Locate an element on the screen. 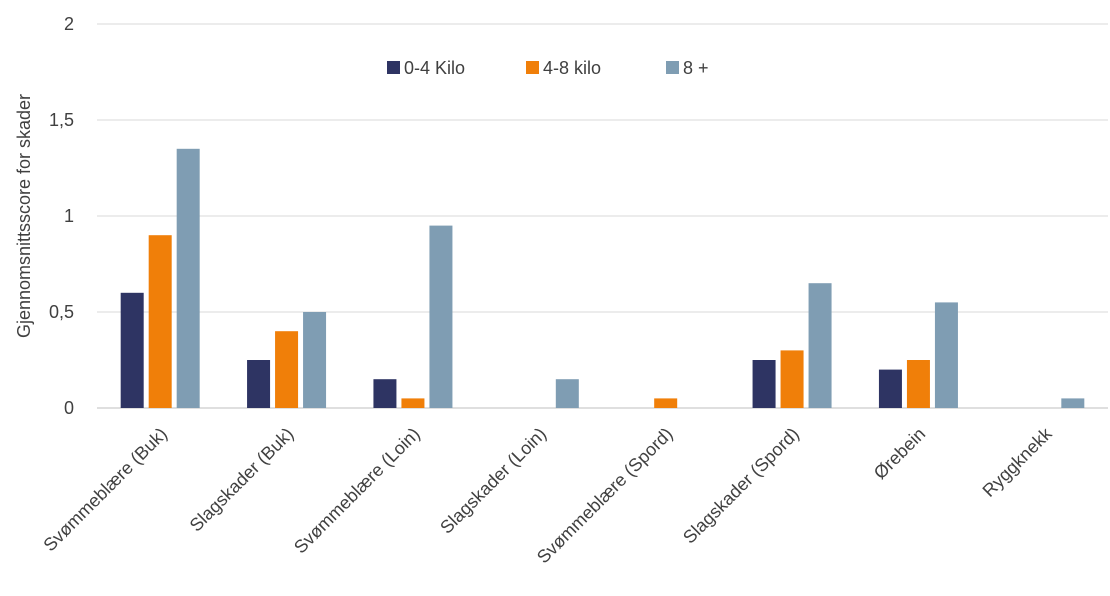  x-tick-label: Svømmeblære (Loin) is located at coordinates (357, 491).